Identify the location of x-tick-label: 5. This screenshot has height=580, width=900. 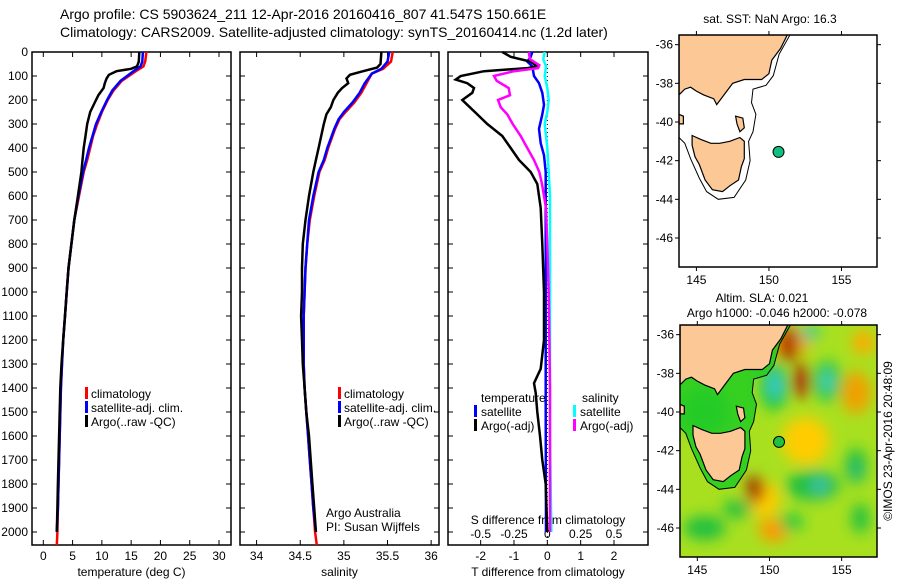
(72, 556).